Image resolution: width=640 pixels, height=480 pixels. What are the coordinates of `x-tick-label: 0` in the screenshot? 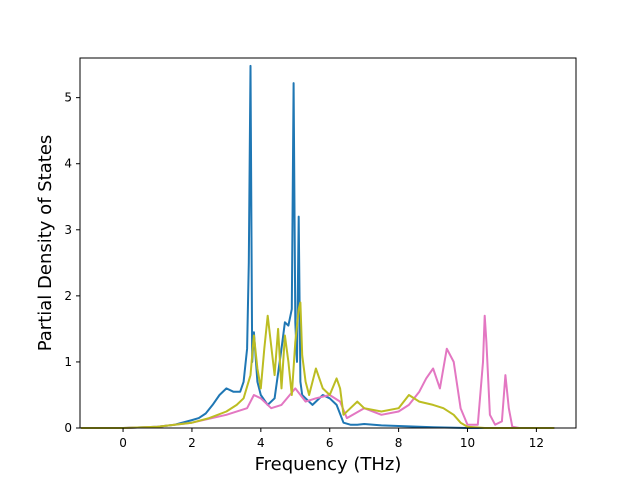 It's located at (123, 443).